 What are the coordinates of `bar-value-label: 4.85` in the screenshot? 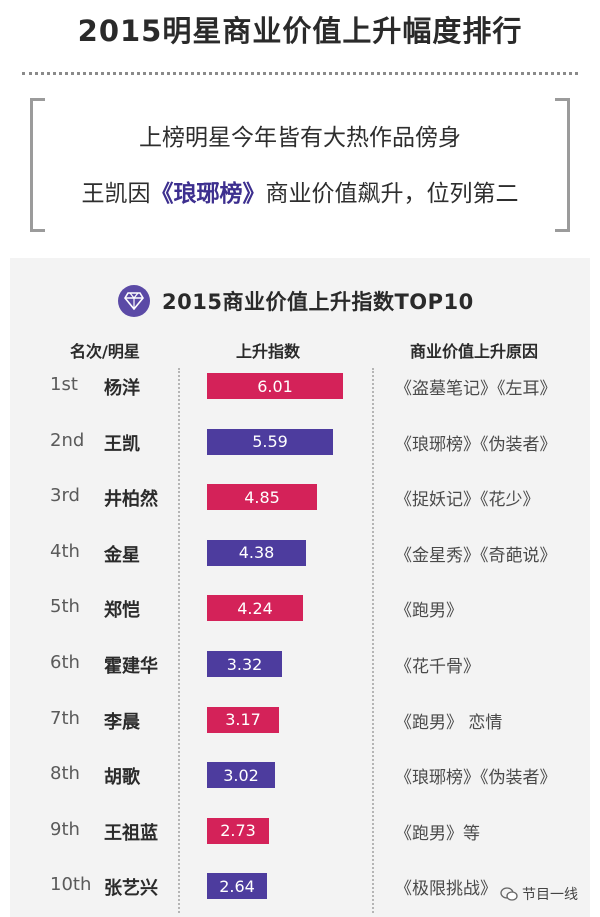 It's located at (262, 497).